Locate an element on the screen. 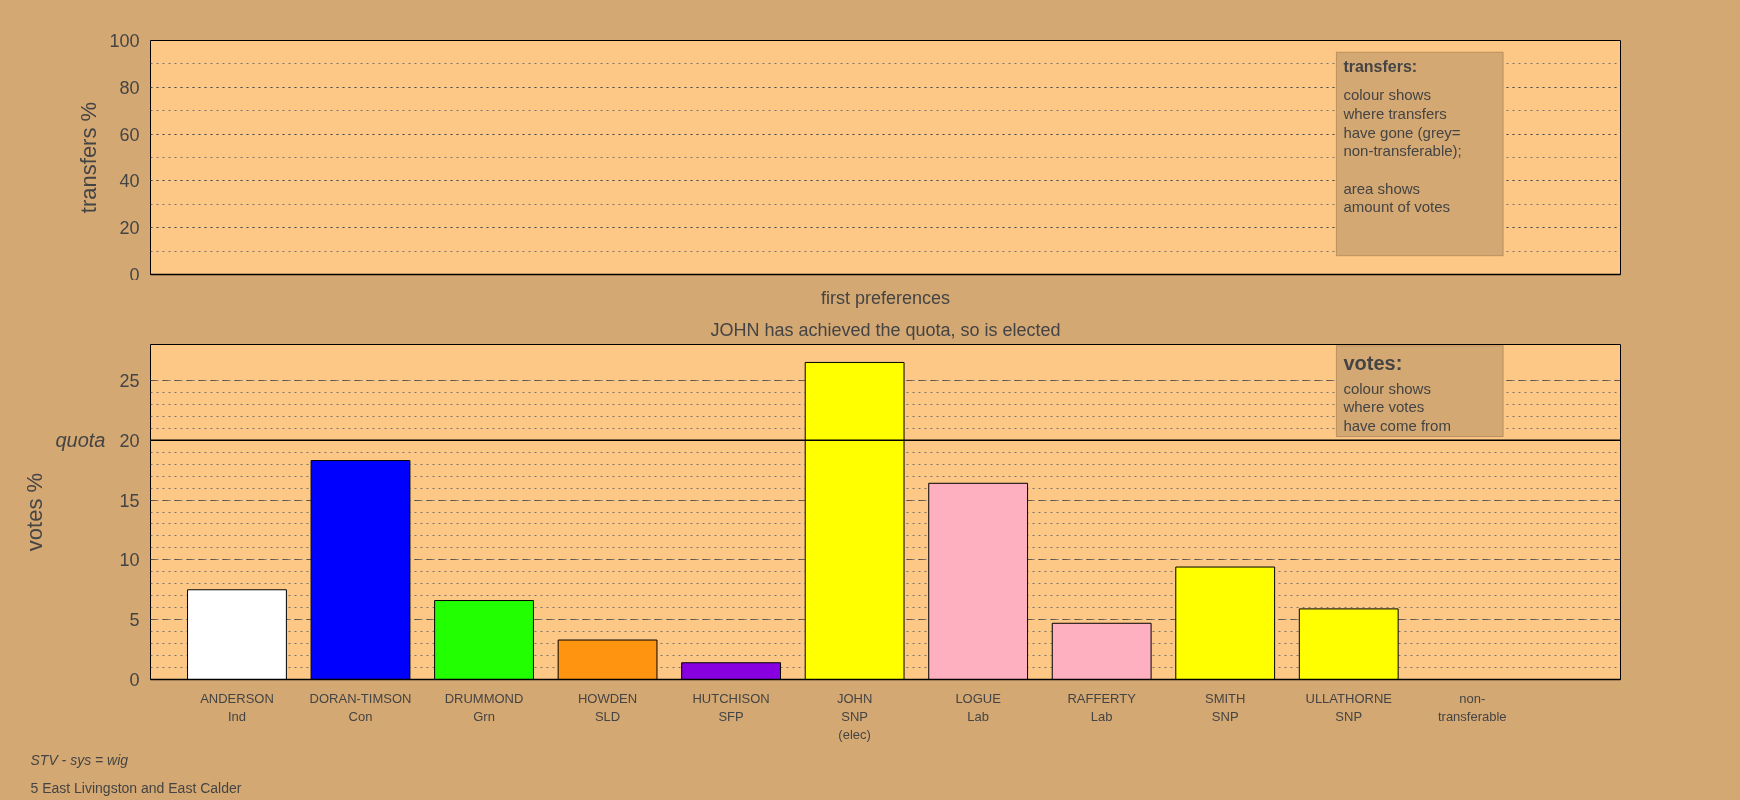 The width and height of the screenshot is (1740, 800). y-tick-label: 5 is located at coordinates (134, 620).